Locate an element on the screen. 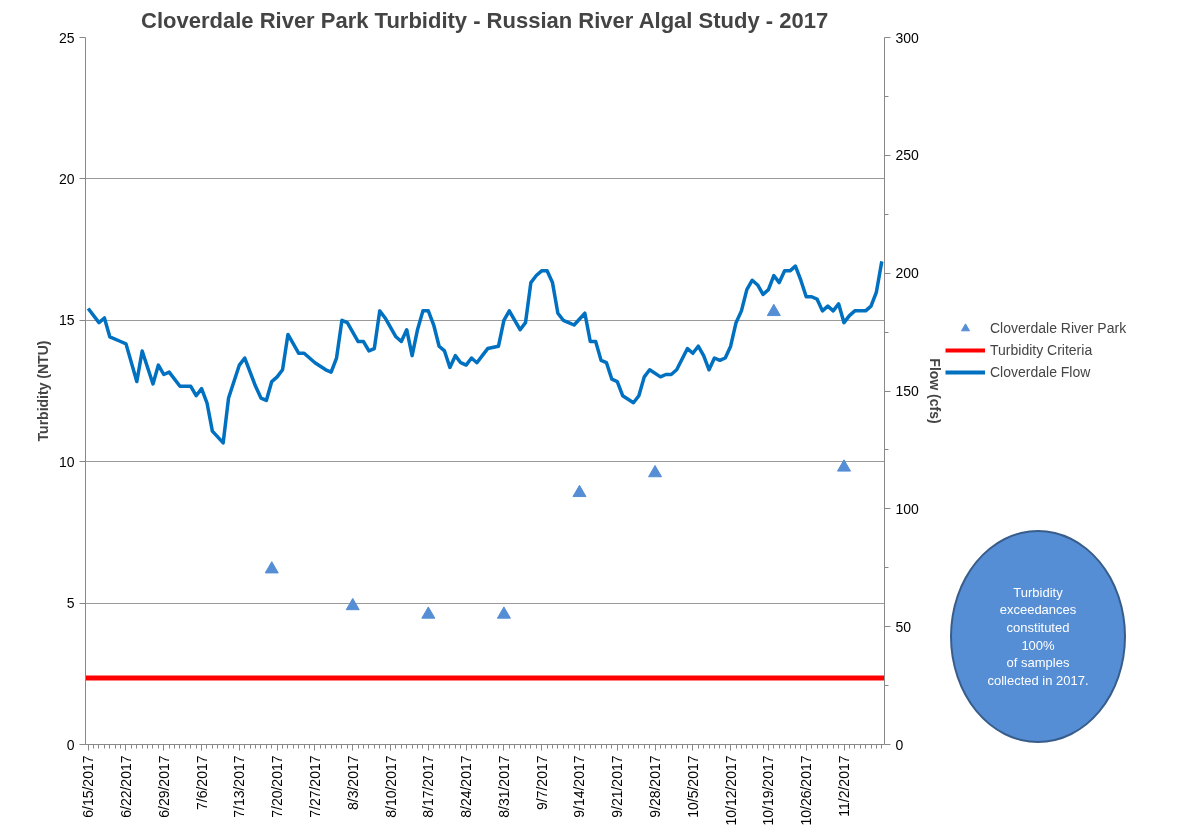  x-tick-label: 7/20/2017 is located at coordinates (277, 786).